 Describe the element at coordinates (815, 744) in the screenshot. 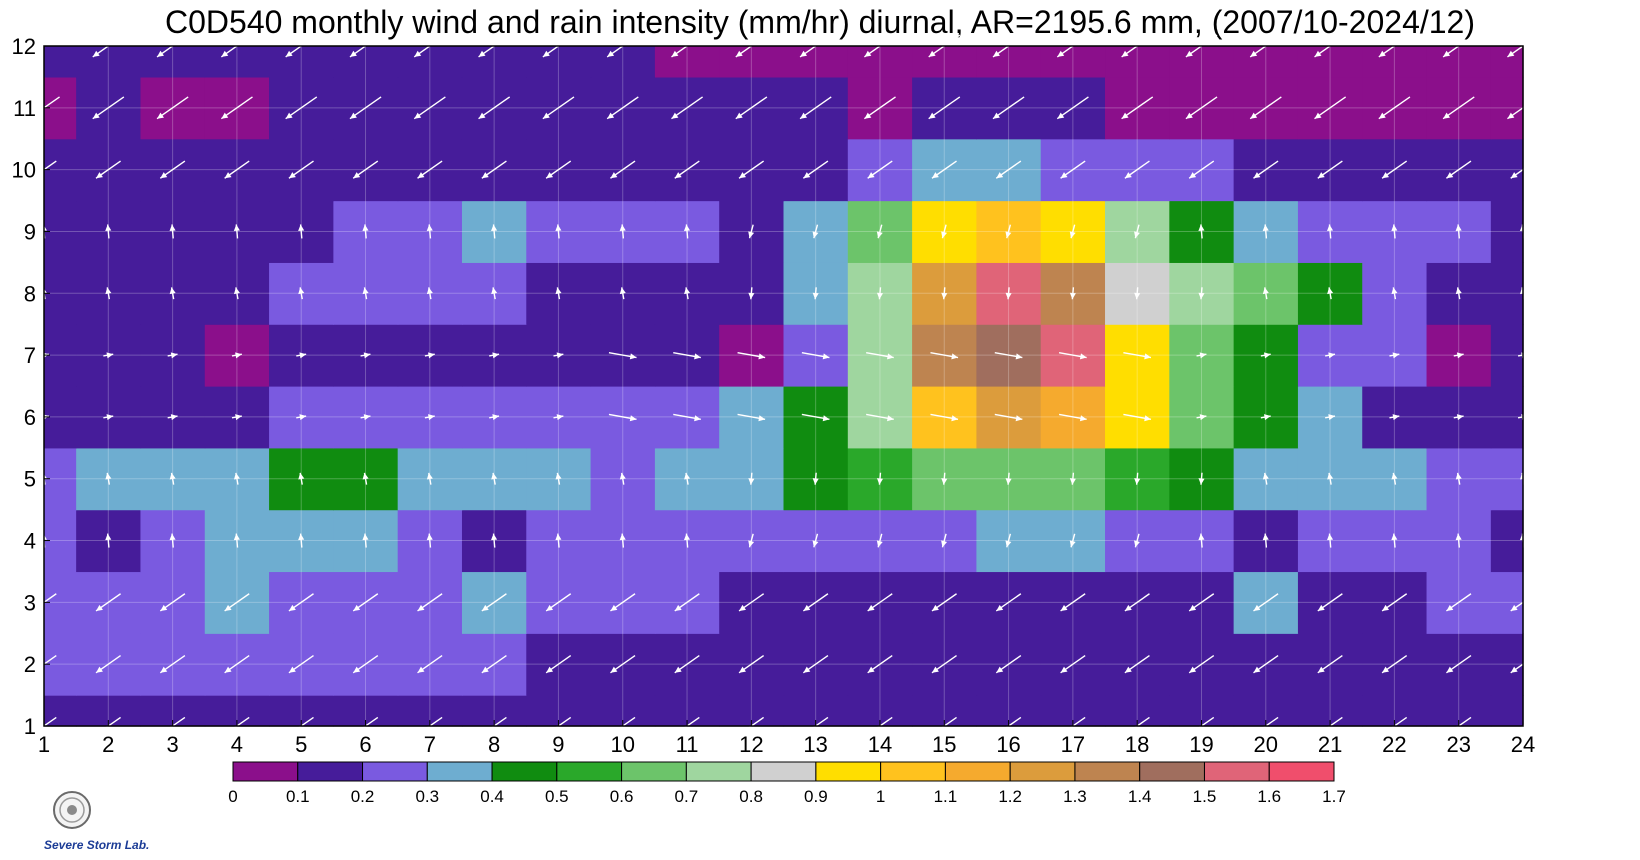

I see `x-tick-label: 13` at that location.